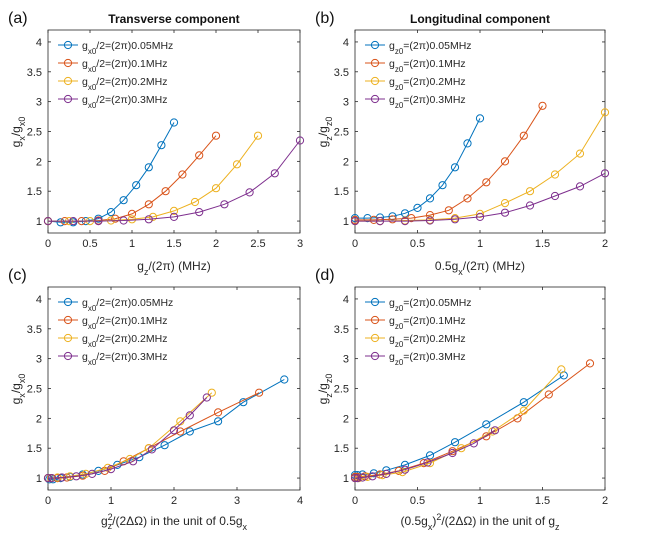  What do you see at coordinates (346, 43) in the screenshot?
I see `ytick-label-b-6: 4` at bounding box center [346, 43].